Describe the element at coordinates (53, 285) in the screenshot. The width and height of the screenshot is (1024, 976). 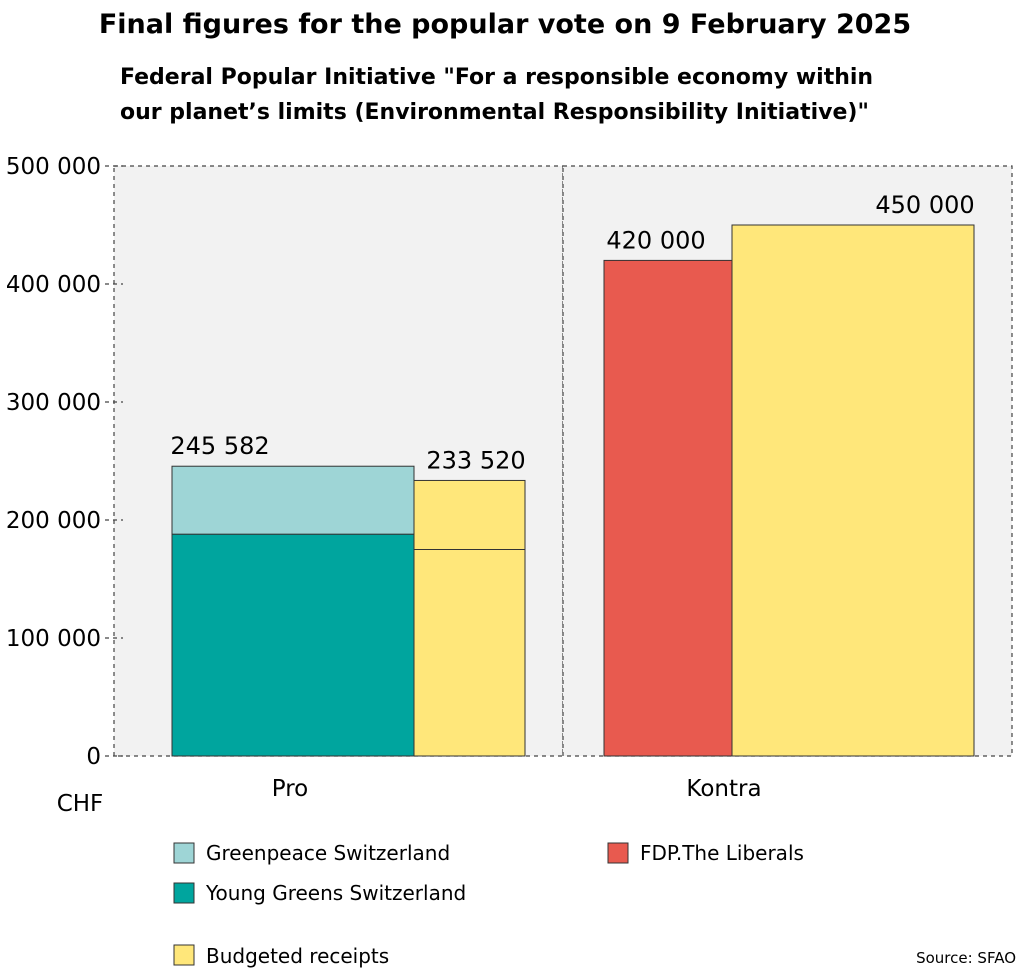
I see `y-tick-label: 400 000` at that location.